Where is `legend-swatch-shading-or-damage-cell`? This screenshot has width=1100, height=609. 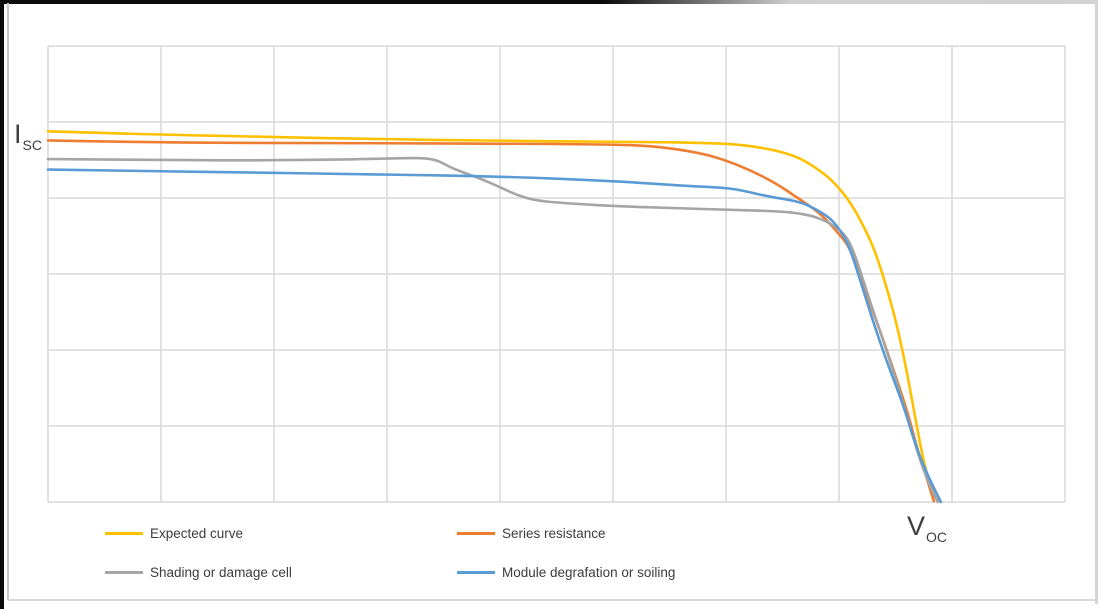
legend-swatch-shading-or-damage-cell is located at coordinates (124, 572).